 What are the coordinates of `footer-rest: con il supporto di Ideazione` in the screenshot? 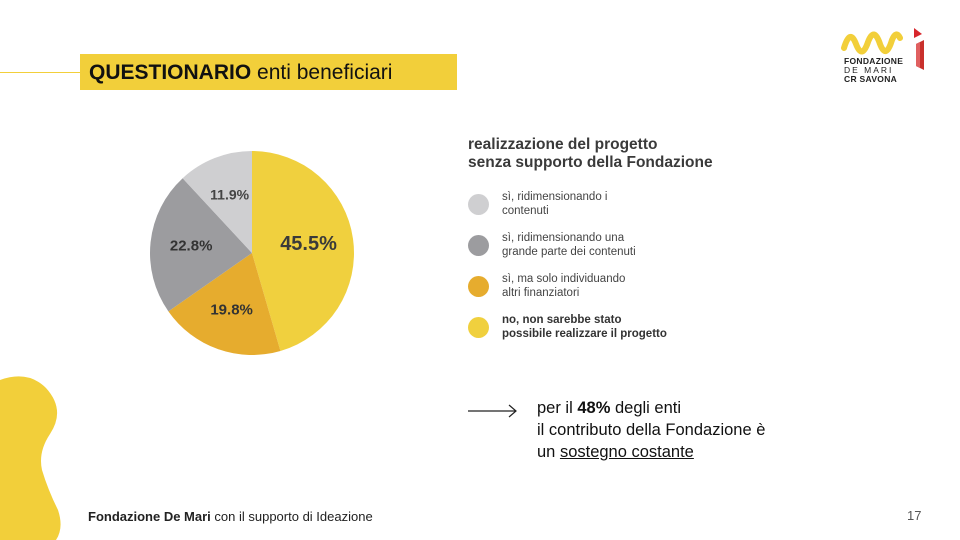 It's located at (291, 516).